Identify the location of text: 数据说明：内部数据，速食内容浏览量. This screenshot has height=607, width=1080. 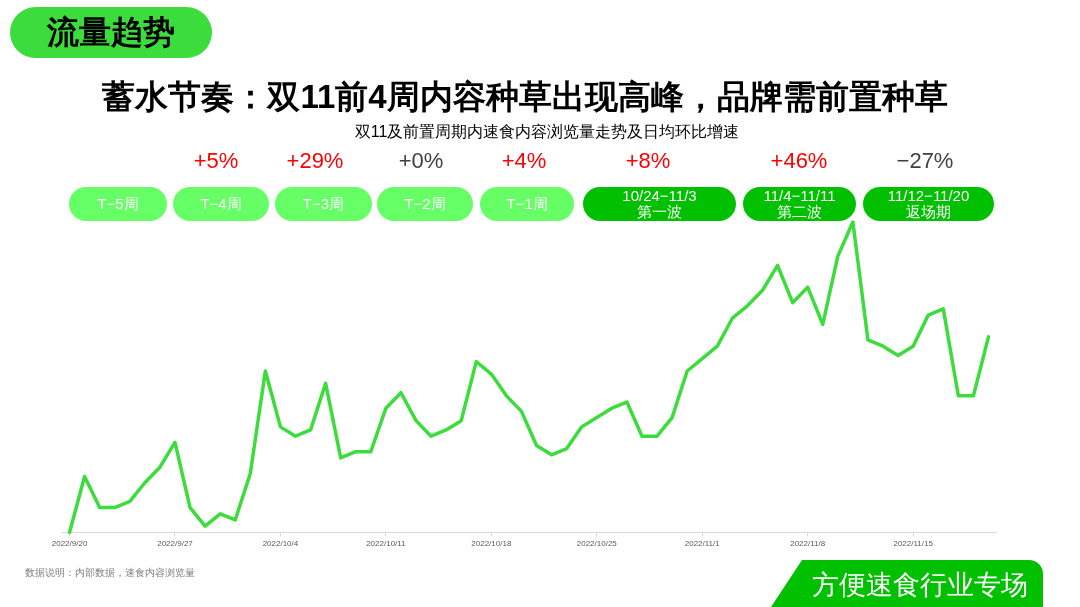
(110, 572).